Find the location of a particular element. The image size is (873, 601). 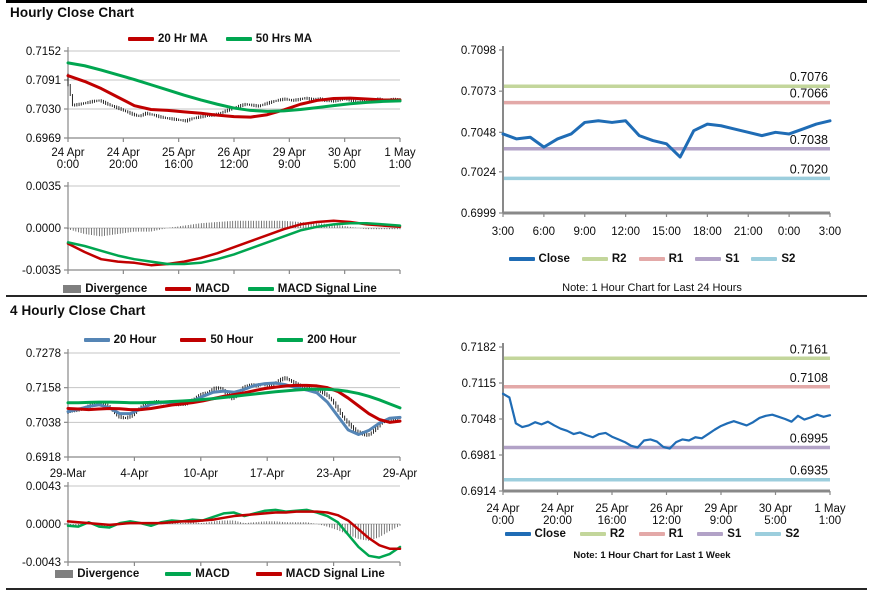

fourhour-macd-chart: 0.0043 0.0000 -0.0043 is located at coordinates (212, 525).